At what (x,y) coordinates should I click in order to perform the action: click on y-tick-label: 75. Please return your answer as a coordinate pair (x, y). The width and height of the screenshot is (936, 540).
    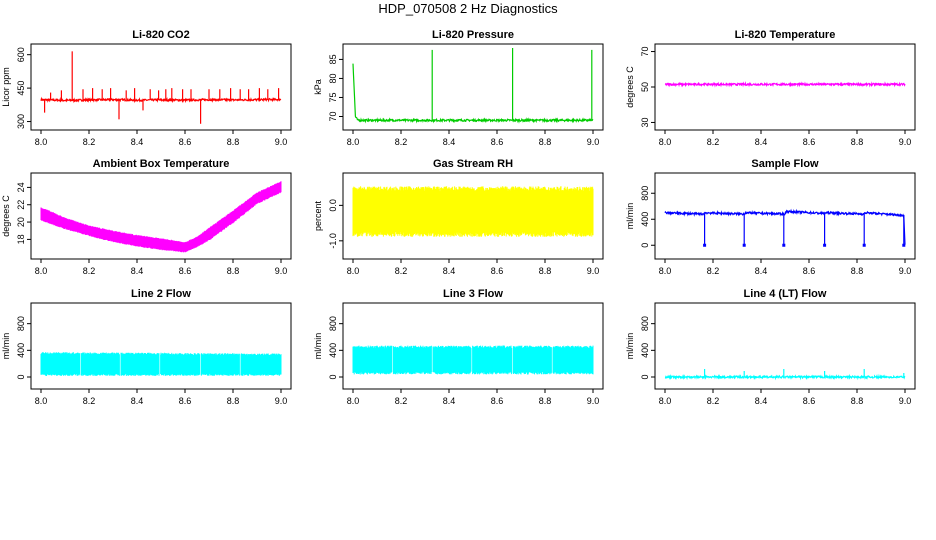
    Looking at the image, I should click on (333, 97).